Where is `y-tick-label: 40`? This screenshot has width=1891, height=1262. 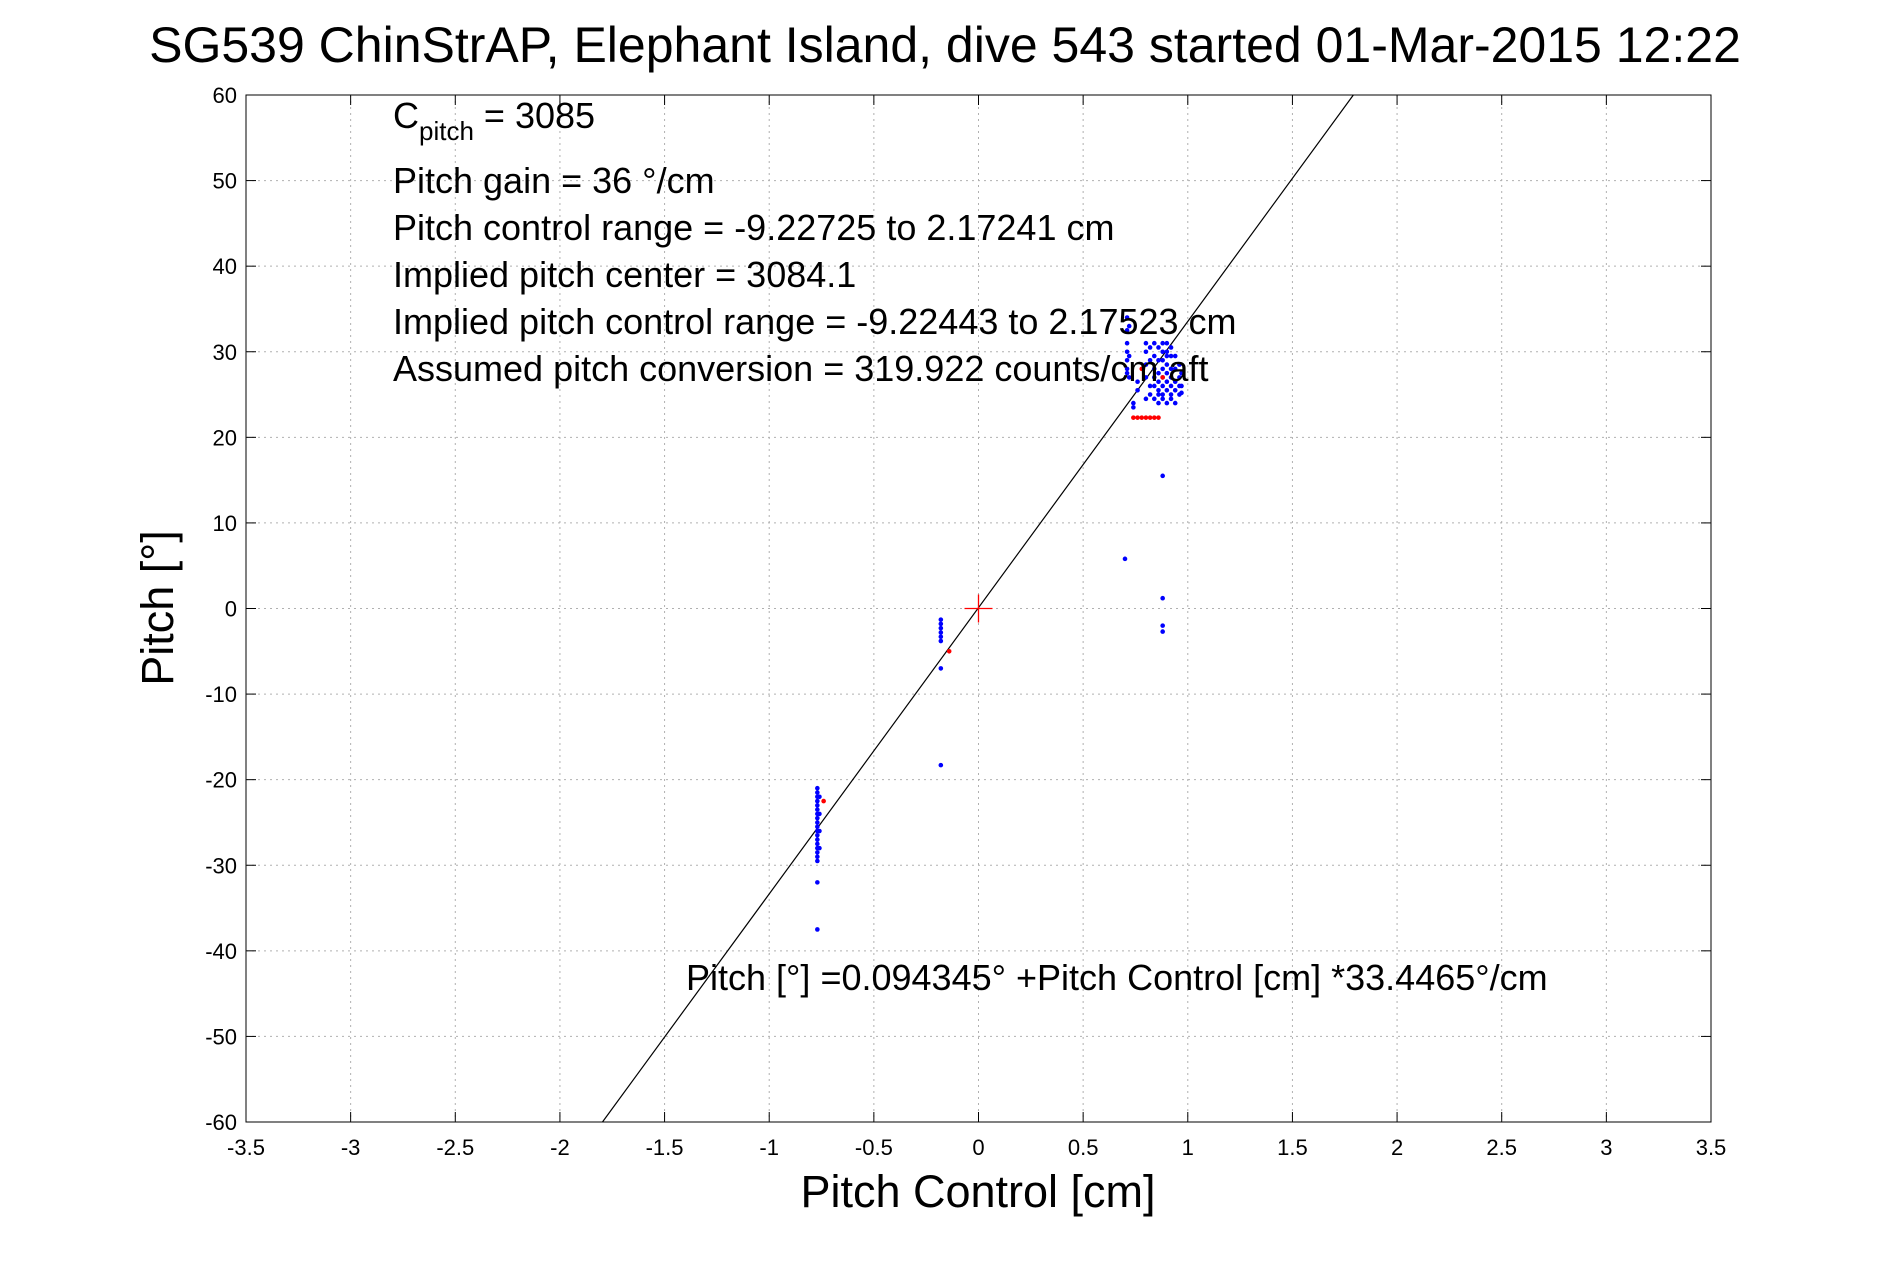 y-tick-label: 40 is located at coordinates (225, 266).